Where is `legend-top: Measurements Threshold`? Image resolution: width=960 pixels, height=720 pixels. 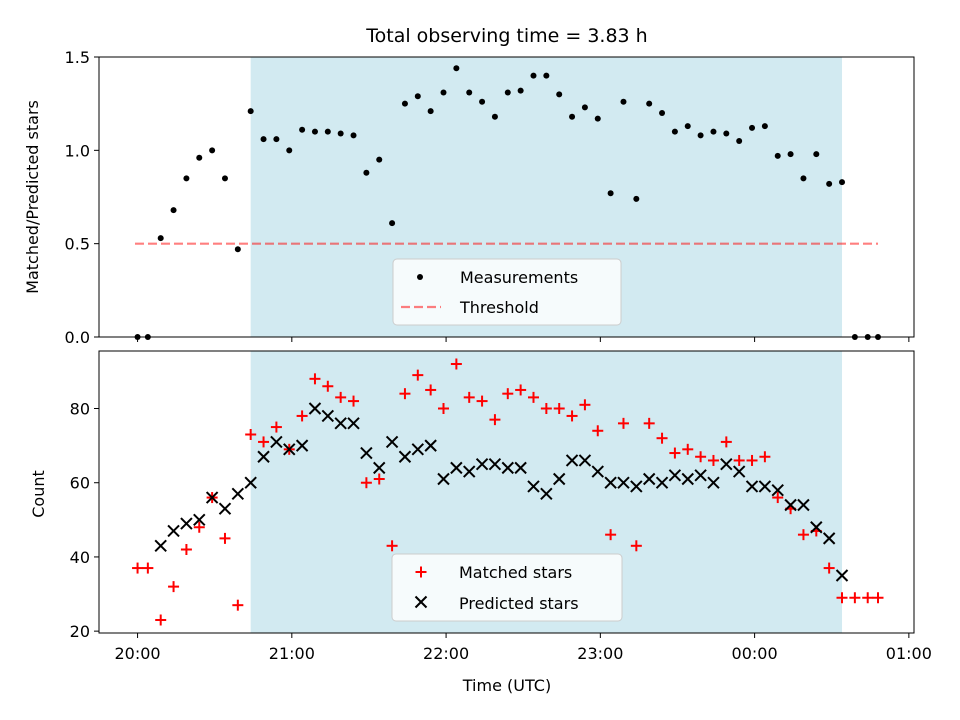 legend-top: Measurements Threshold is located at coordinates (507, 292).